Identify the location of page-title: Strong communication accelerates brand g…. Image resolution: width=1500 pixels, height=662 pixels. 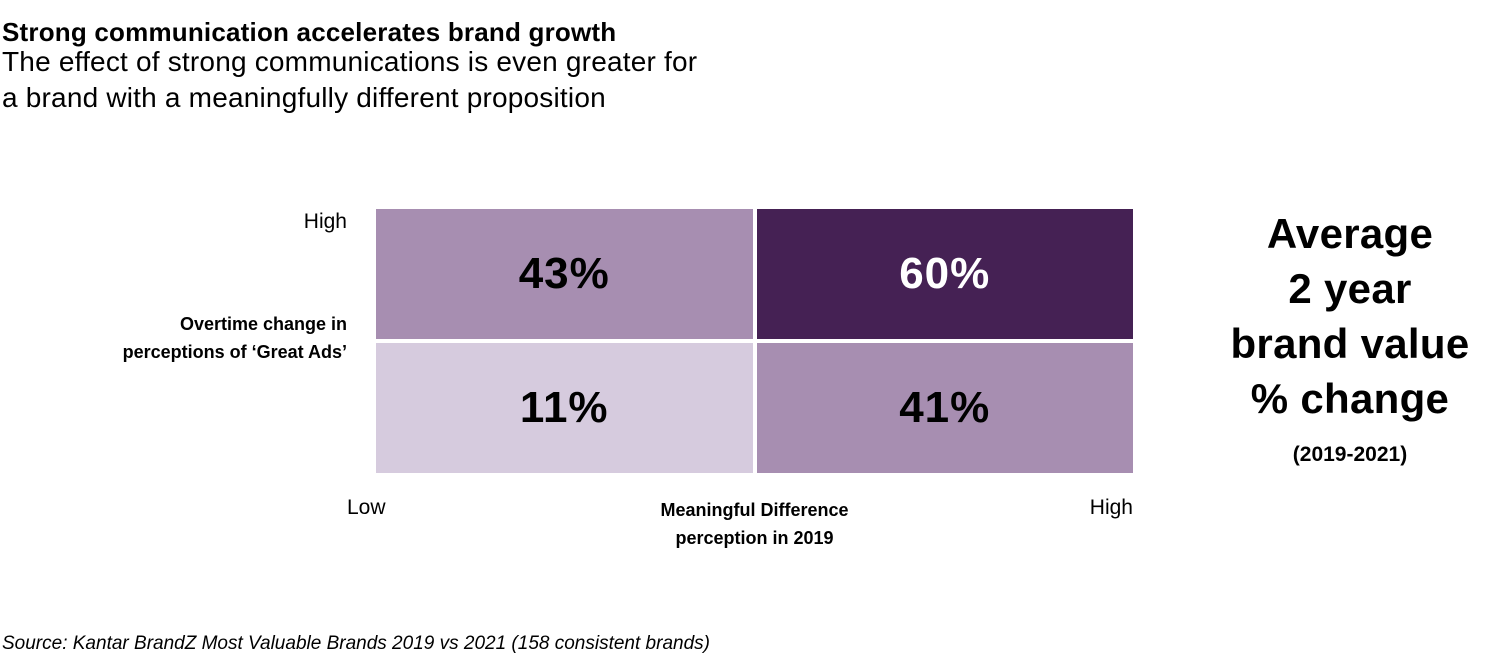
(309, 32).